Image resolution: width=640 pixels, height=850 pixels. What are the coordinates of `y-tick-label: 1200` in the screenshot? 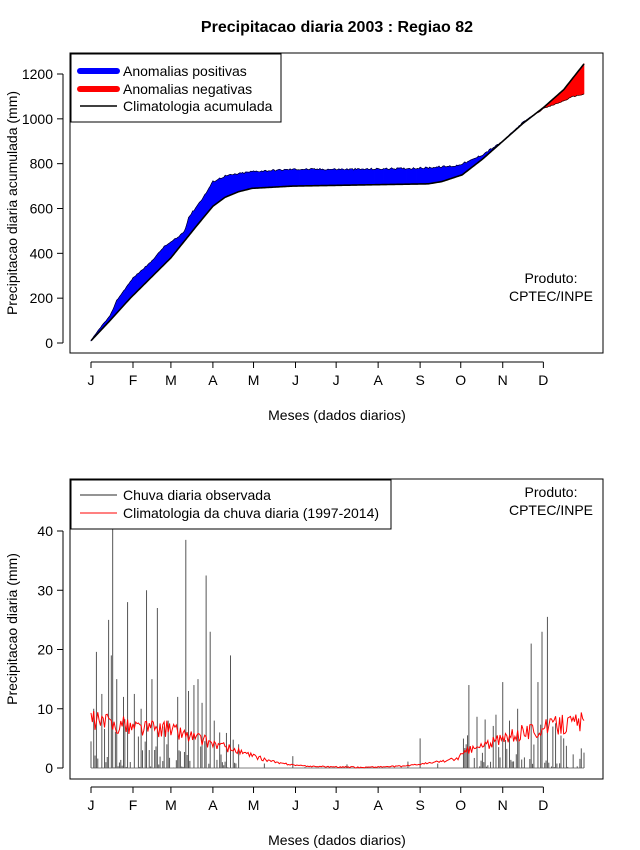 It's located at (37, 74).